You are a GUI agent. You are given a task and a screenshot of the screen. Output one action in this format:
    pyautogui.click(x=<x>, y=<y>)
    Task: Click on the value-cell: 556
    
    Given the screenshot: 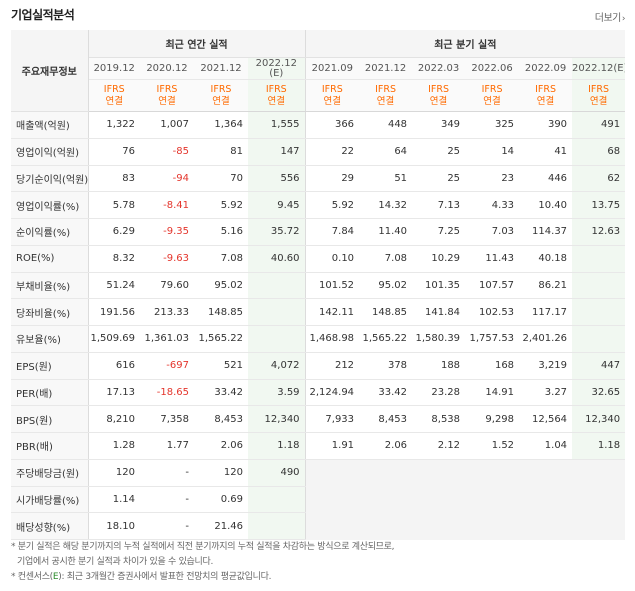 What is the action you would take?
    pyautogui.click(x=277, y=179)
    